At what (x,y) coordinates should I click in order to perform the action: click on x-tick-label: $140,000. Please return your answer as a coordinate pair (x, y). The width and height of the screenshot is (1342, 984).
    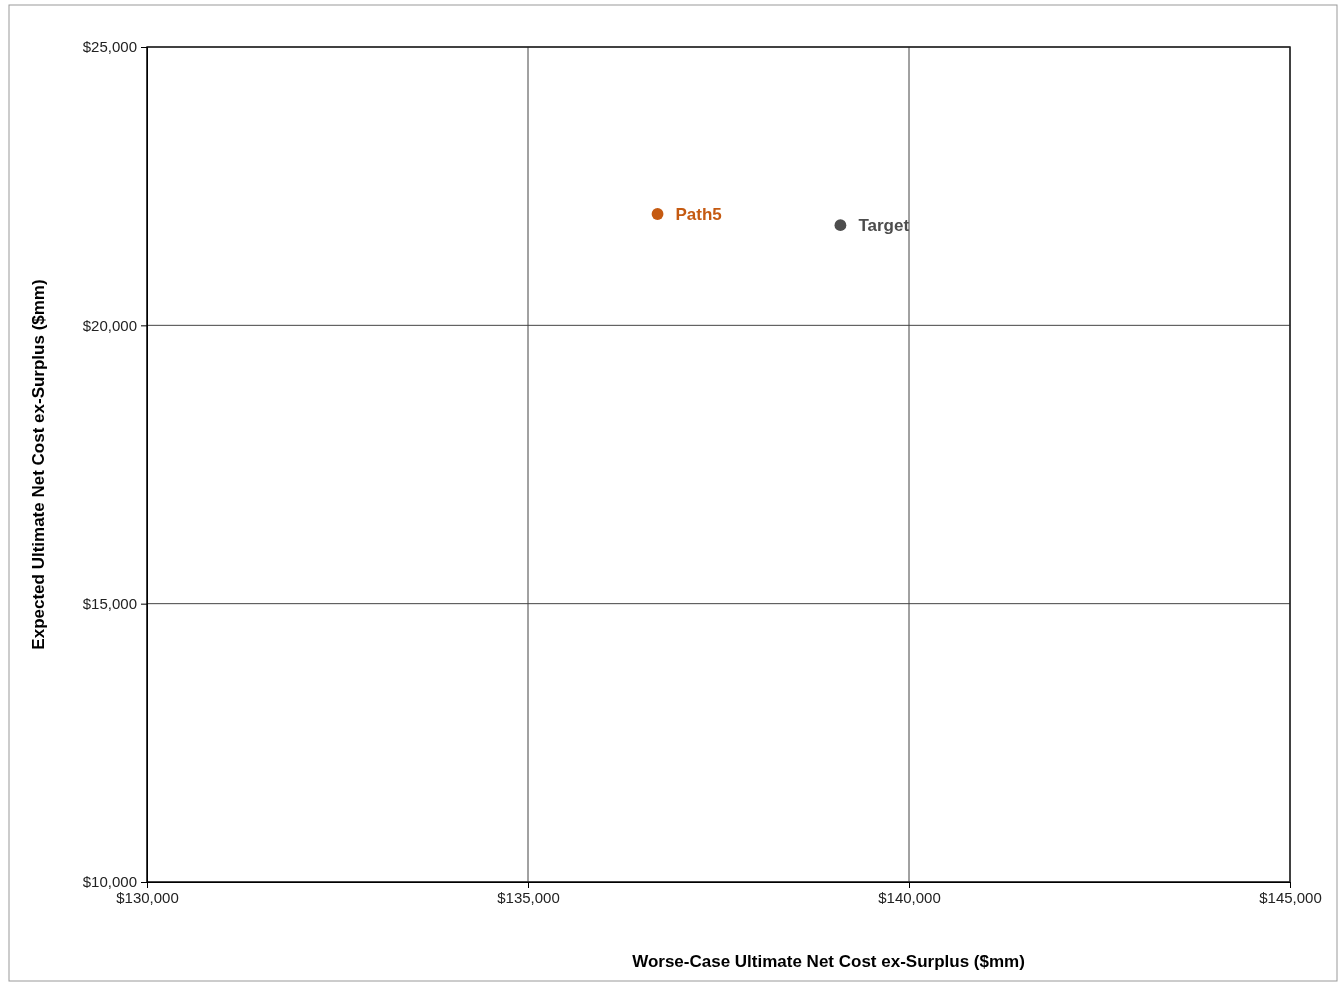
    Looking at the image, I should click on (909, 897).